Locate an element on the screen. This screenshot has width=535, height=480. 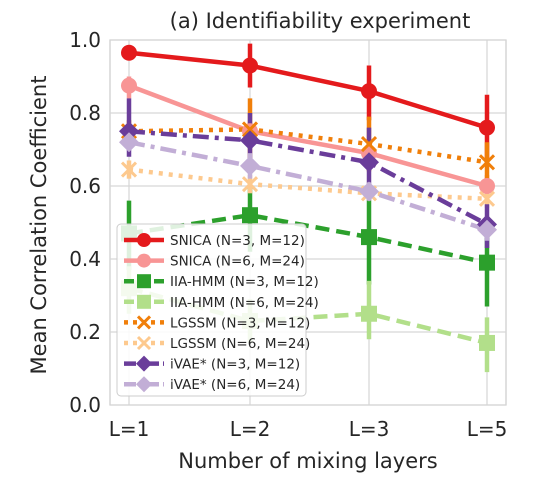
x-tick-label: L=1 is located at coordinates (129, 429).